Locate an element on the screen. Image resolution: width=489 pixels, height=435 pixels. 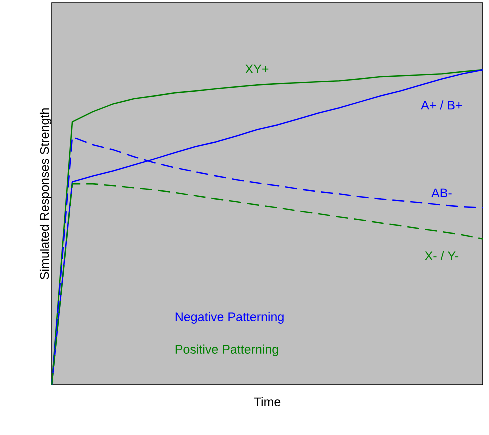
annotation: Negative Patterning is located at coordinates (230, 318).